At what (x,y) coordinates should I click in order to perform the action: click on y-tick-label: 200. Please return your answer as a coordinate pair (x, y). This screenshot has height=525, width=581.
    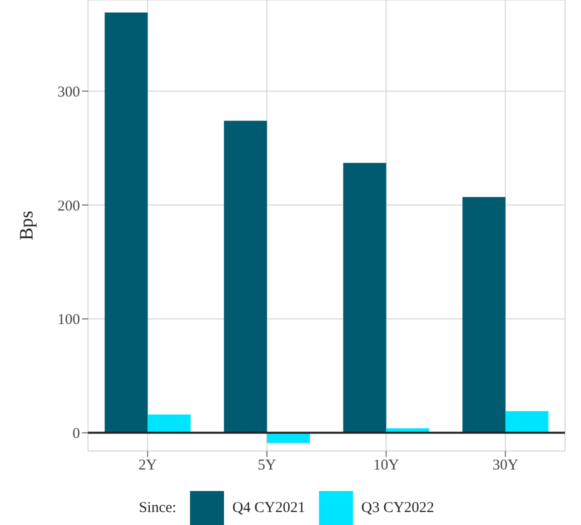
    Looking at the image, I should click on (69, 206).